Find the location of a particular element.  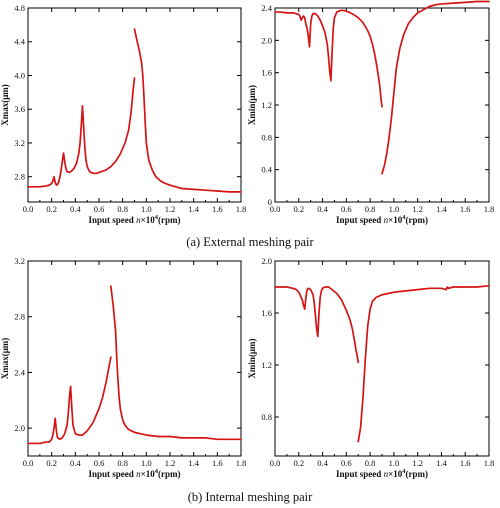

caption-external-meshing-pair: (a) External meshing pair is located at coordinates (250, 242).